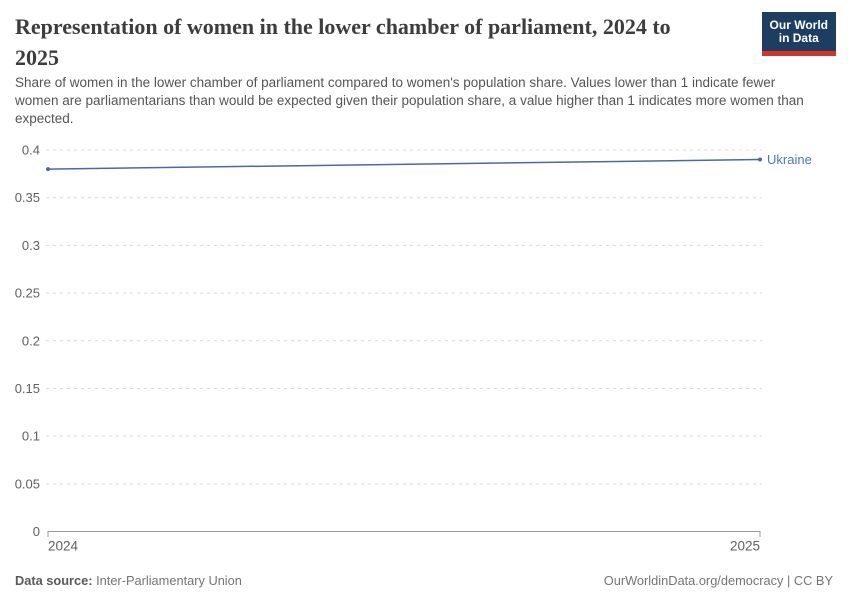 This screenshot has width=850, height=600. I want to click on y-axis-tick-label: 0.15, so click(27, 388).